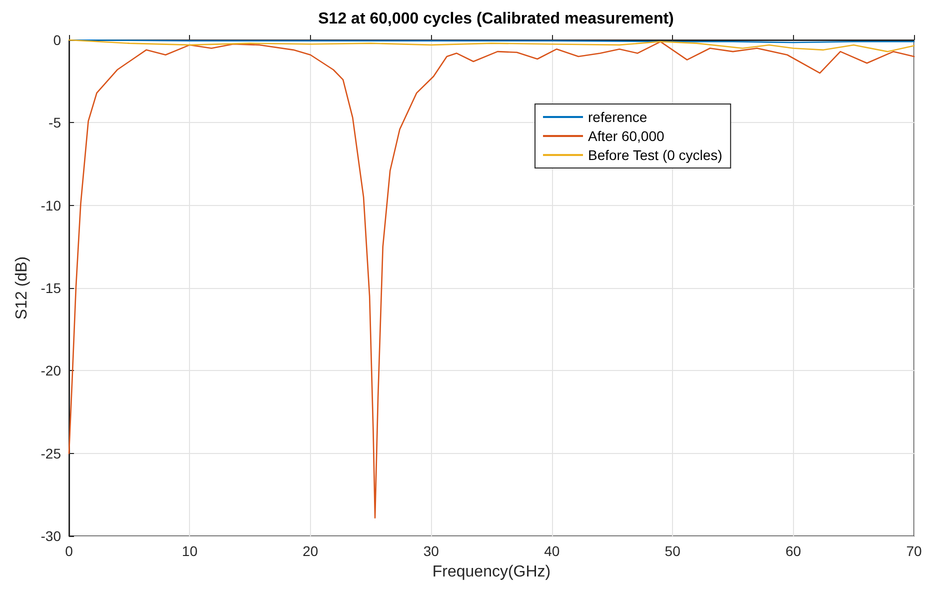  I want to click on x-axis-title: Frequency(GHz), so click(491, 572).